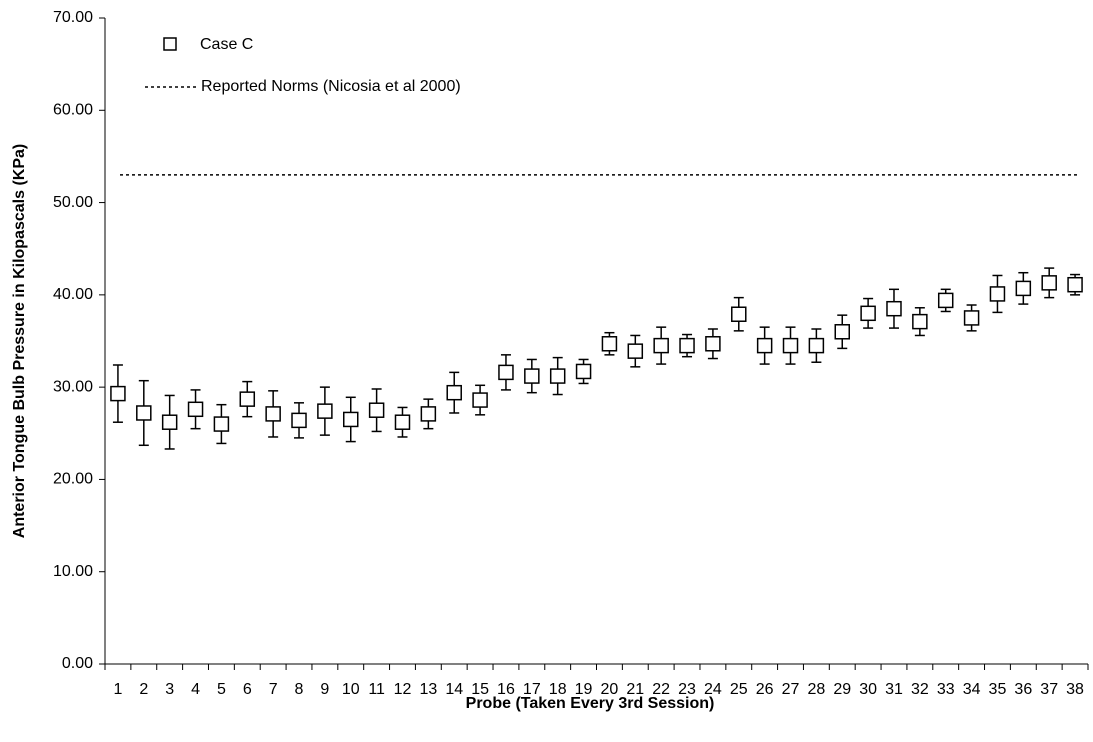 Image resolution: width=1093 pixels, height=742 pixels. What do you see at coordinates (842, 689) in the screenshot?
I see `x-tick-label: 29` at bounding box center [842, 689].